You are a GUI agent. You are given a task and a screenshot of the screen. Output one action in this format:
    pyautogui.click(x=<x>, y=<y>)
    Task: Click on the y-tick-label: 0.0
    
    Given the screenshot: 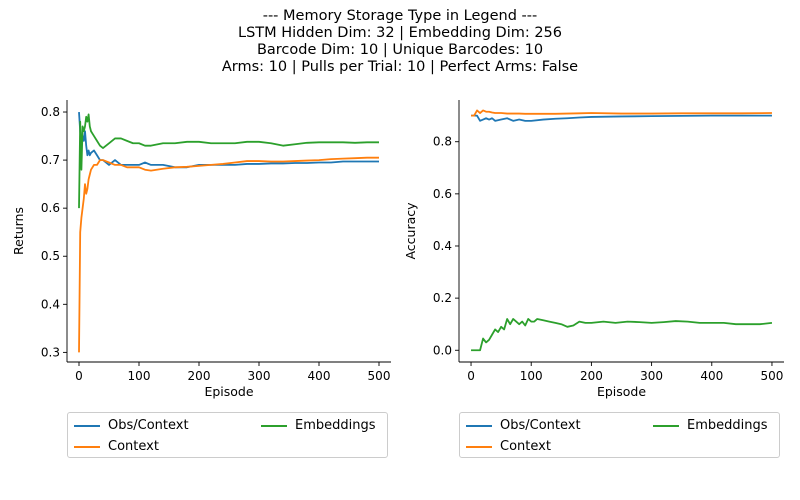 What is the action you would take?
    pyautogui.click(x=442, y=350)
    